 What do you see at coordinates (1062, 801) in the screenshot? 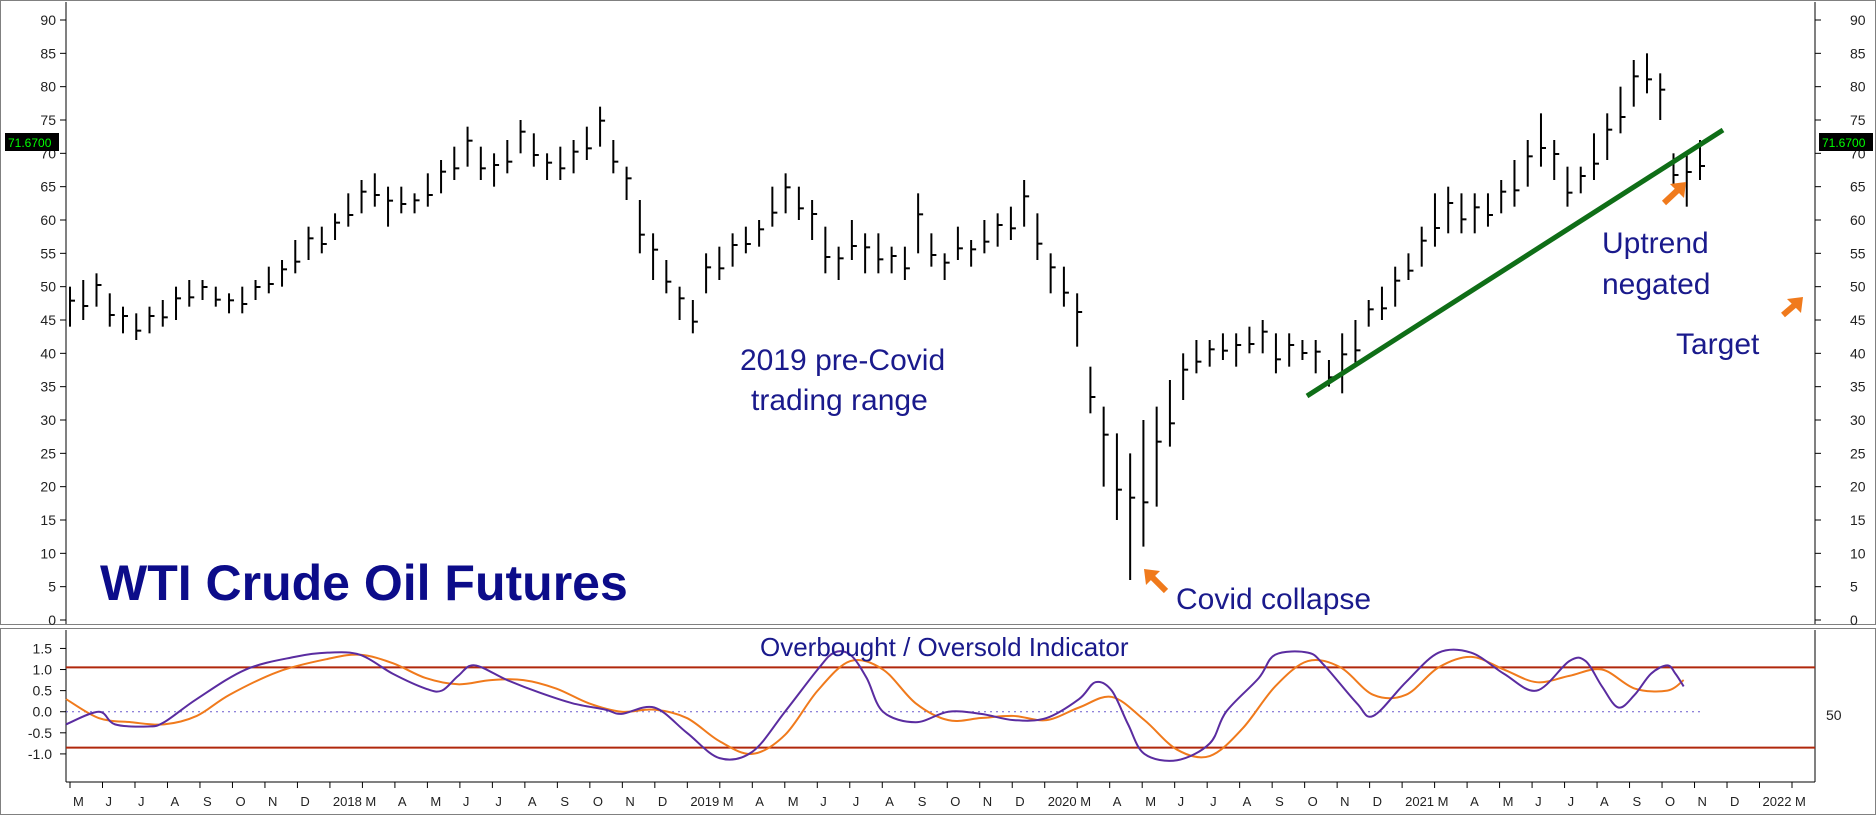
I see `x-tick-label-30: 2020` at bounding box center [1062, 801].